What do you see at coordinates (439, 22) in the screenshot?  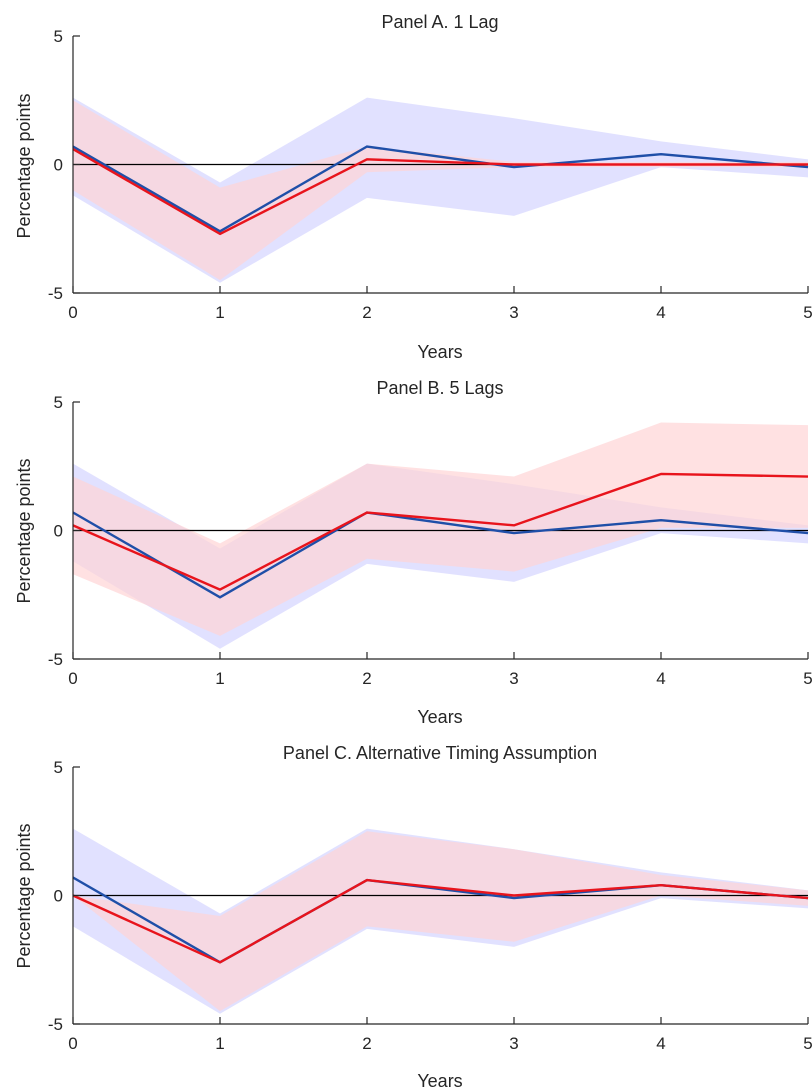 I see `panel-title: Panel A. 1 Lag` at bounding box center [439, 22].